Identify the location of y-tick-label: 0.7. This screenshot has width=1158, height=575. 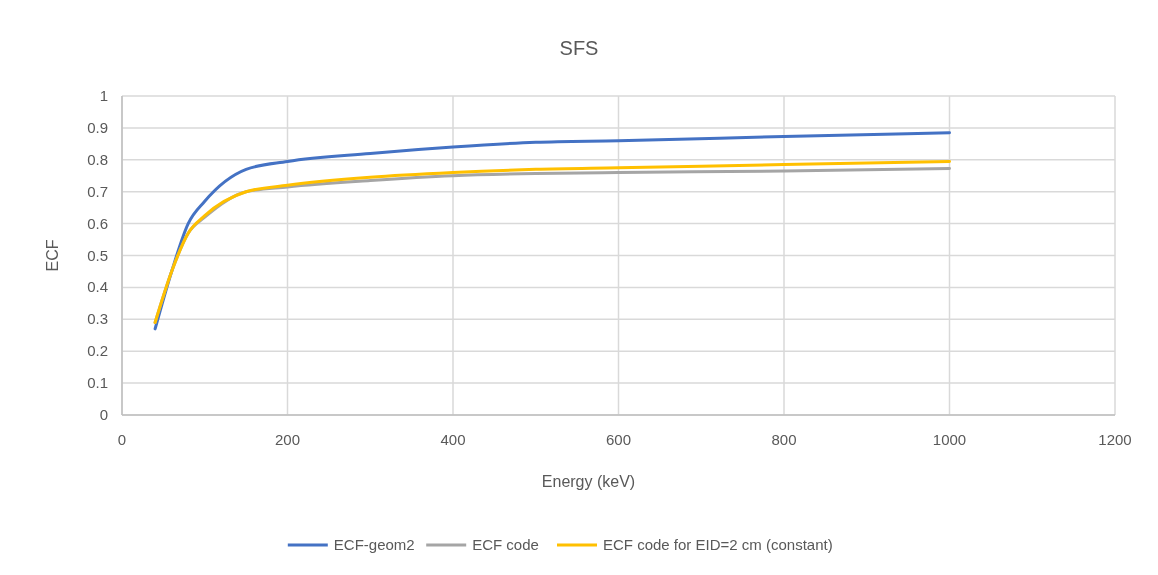
(97, 191).